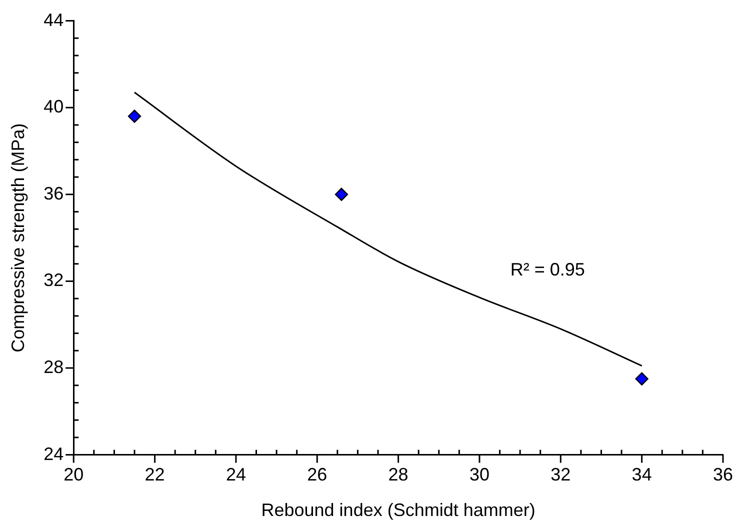 The height and width of the screenshot is (530, 743). What do you see at coordinates (479, 474) in the screenshot?
I see `x-tick-label: 30` at bounding box center [479, 474].